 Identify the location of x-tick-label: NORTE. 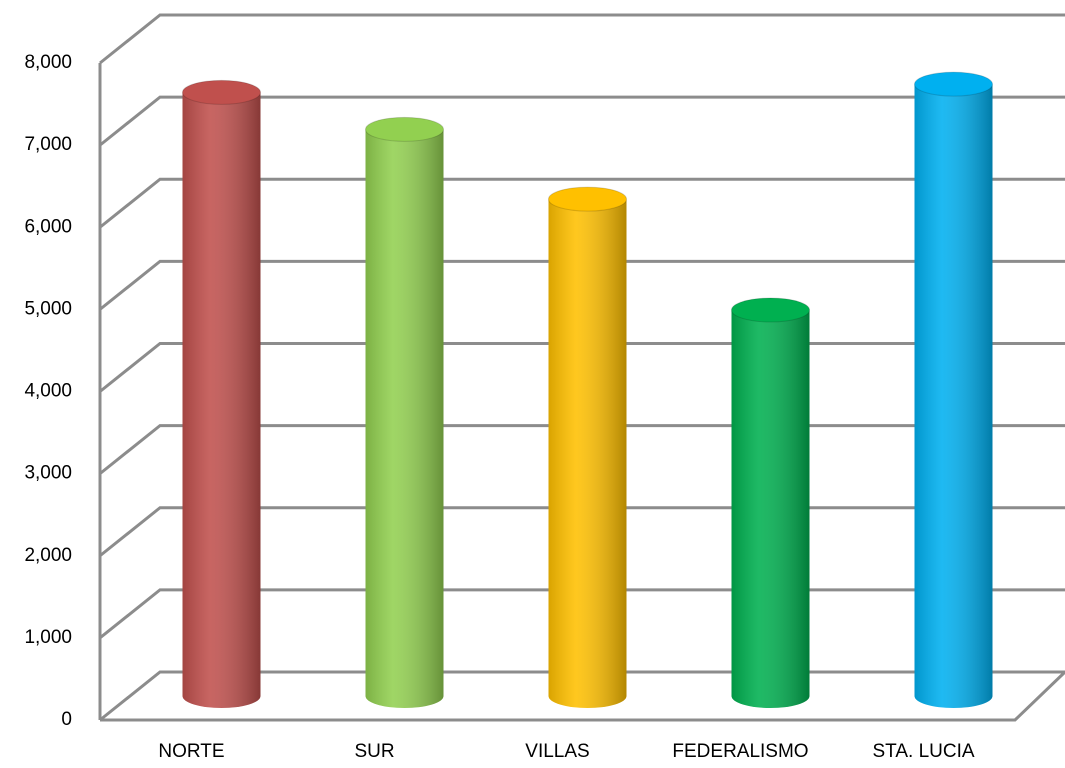
(191, 751).